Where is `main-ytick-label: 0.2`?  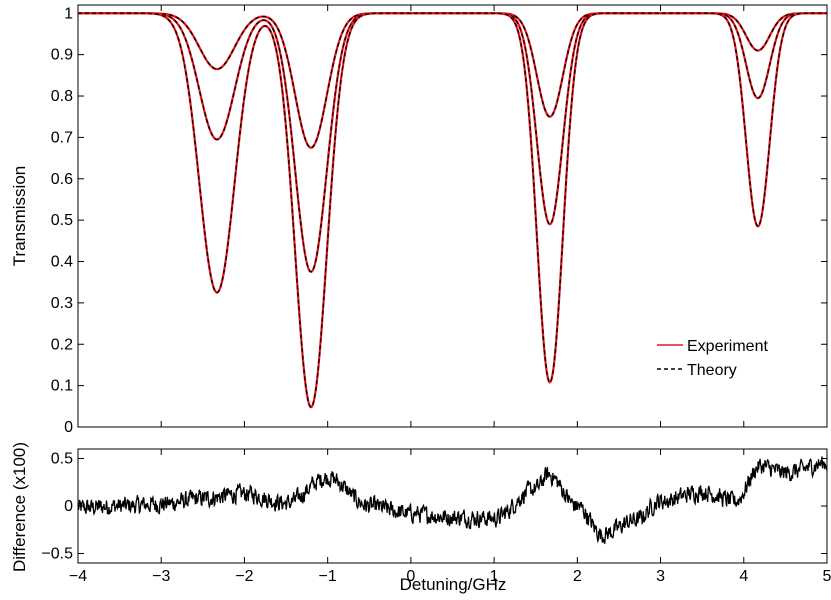 main-ytick-label: 0.2 is located at coordinates (62, 344).